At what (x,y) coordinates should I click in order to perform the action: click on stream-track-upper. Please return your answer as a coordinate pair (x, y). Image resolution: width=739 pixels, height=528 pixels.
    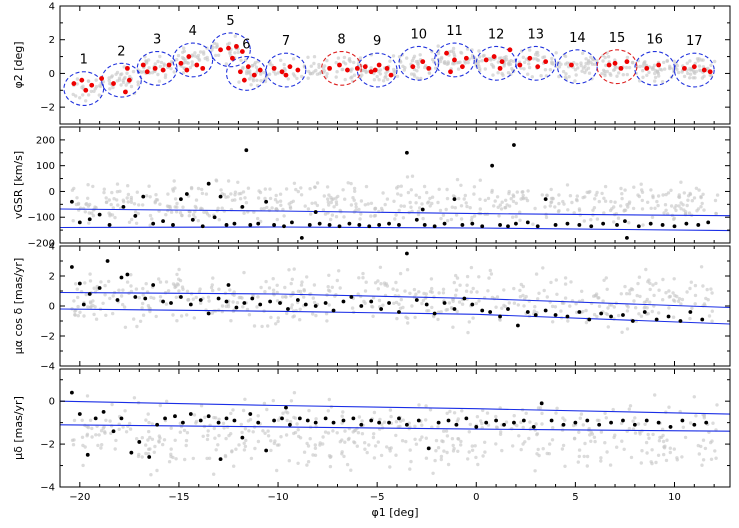
    Looking at the image, I should click on (395, 300).